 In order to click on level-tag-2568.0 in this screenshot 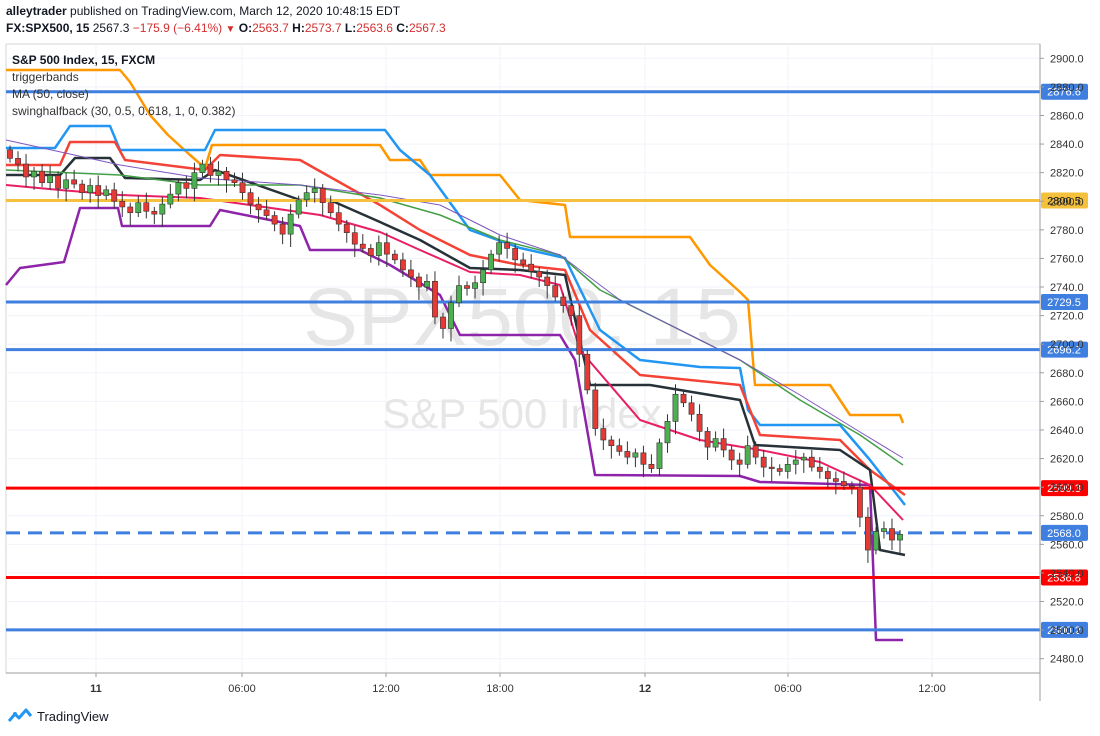, I will do `click(1064, 532)`.